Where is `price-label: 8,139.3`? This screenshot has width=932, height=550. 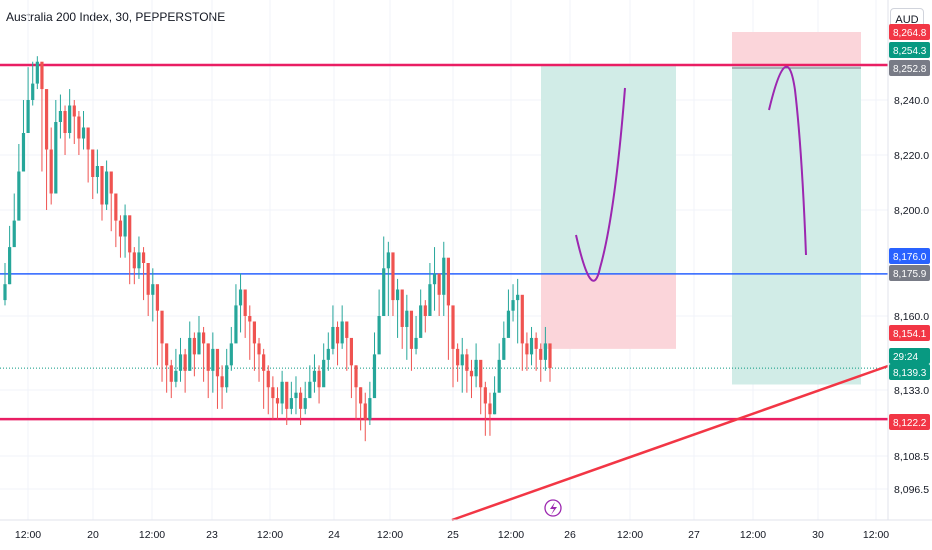
price-label: 8,139.3 is located at coordinates (910, 373).